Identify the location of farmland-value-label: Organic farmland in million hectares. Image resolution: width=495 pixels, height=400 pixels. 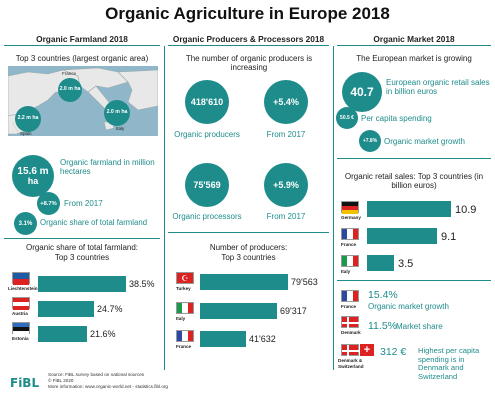
(107, 167).